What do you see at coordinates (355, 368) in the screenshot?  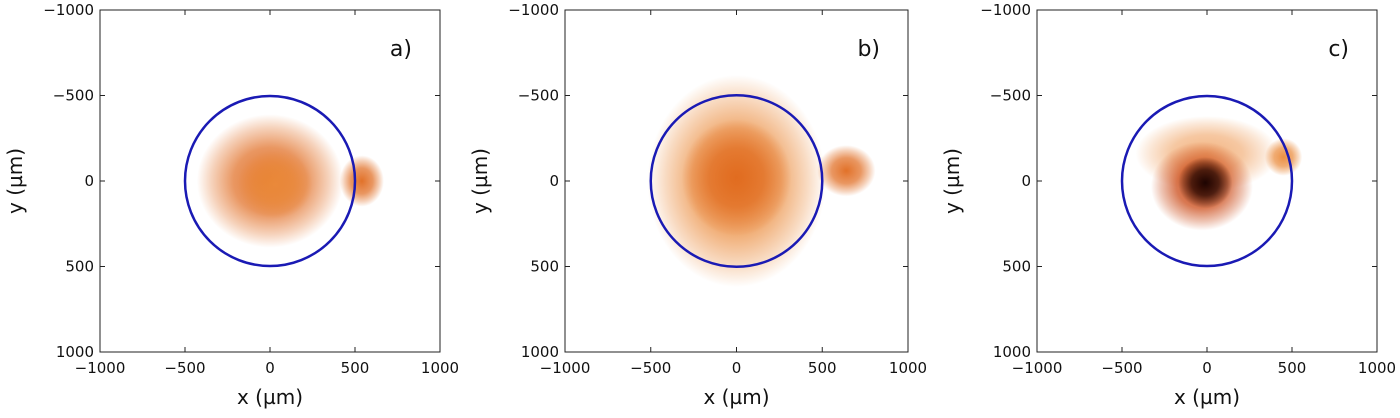 I see `x-tick-a-3: 500` at bounding box center [355, 368].